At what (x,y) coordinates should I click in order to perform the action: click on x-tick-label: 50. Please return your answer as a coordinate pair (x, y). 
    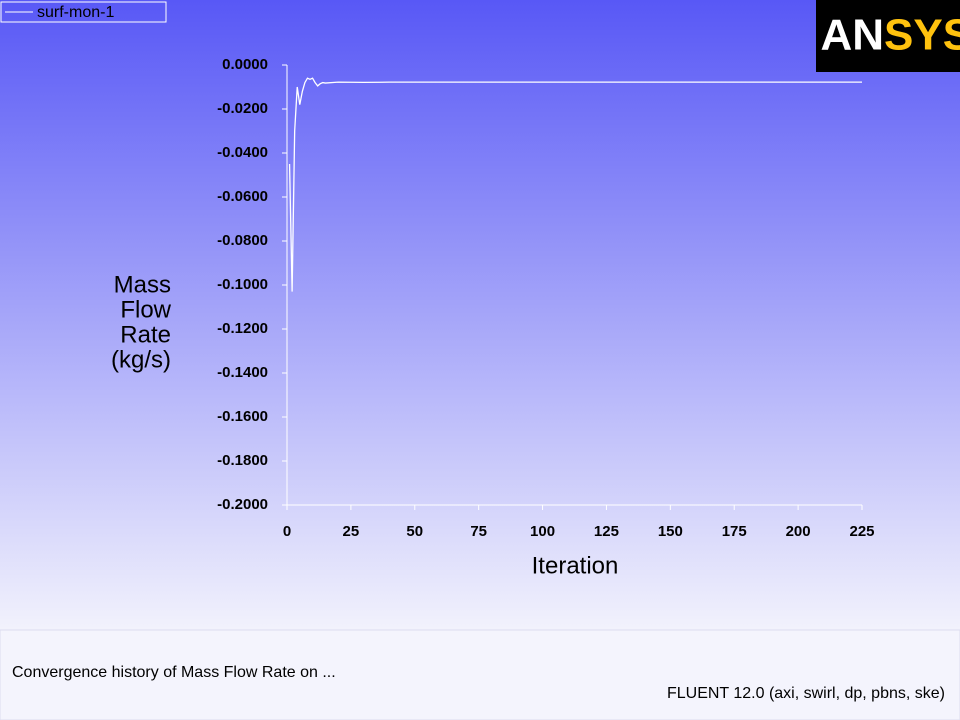
    Looking at the image, I should click on (414, 531).